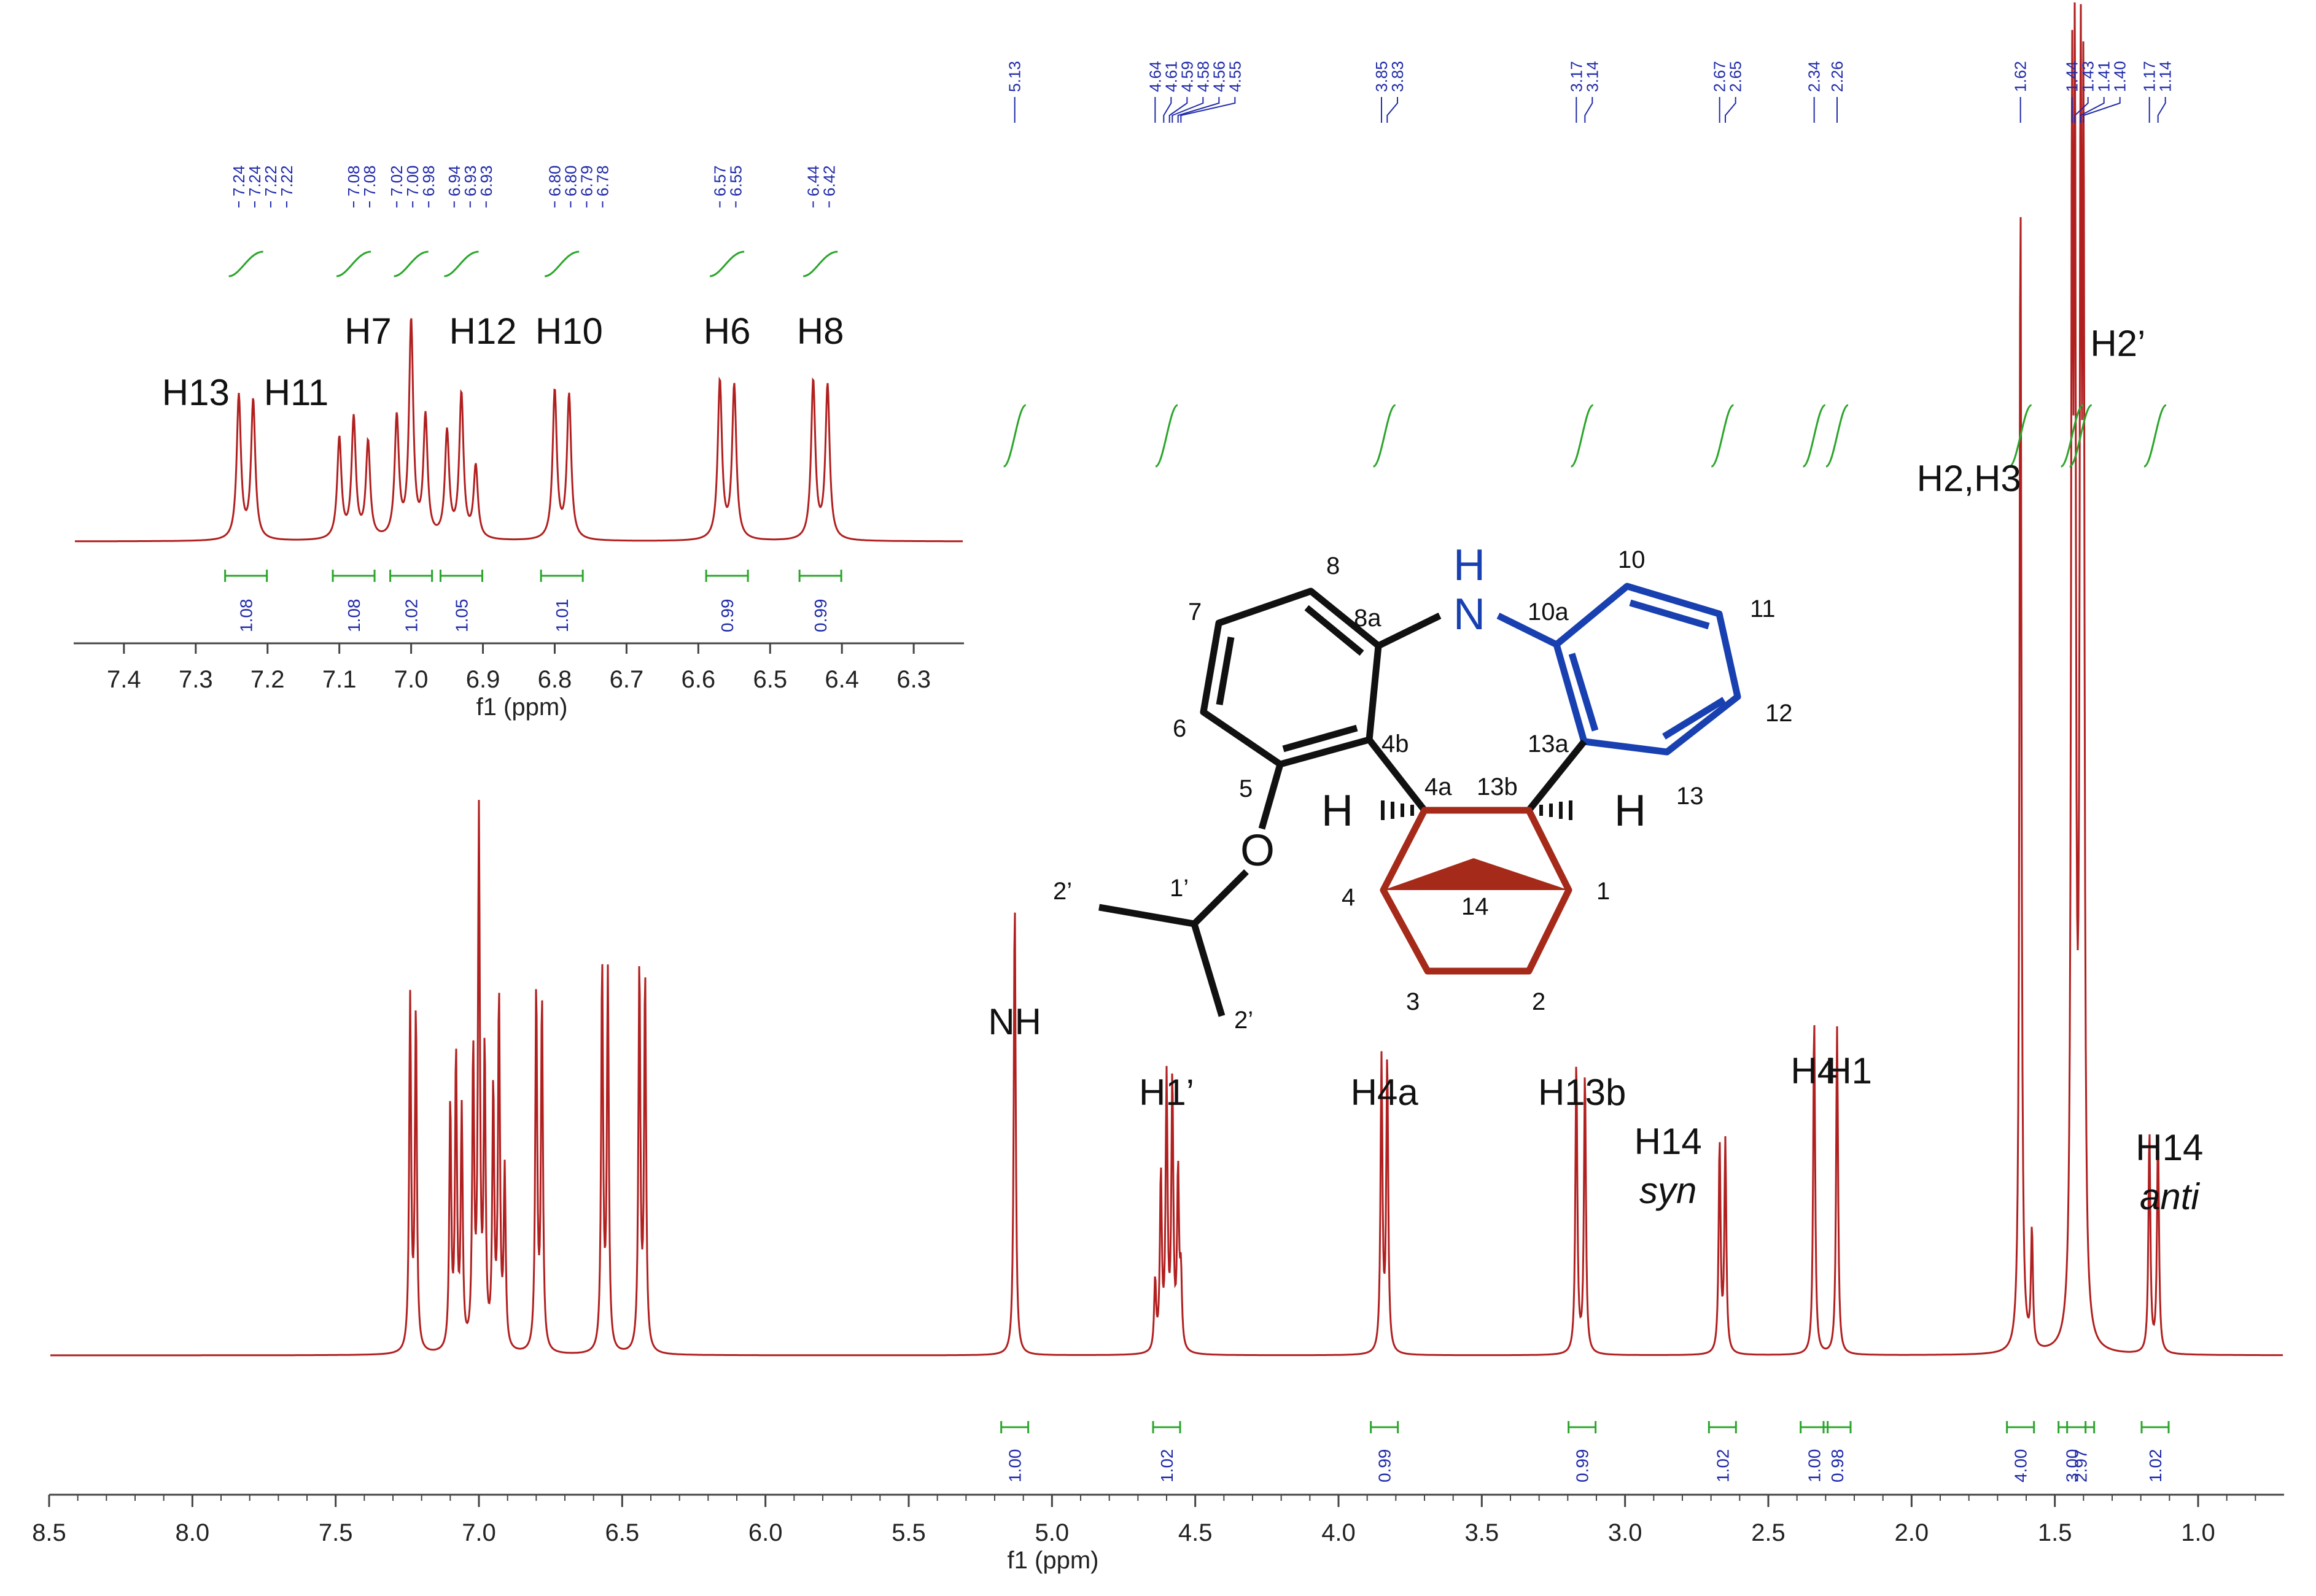 This screenshot has width=2316, height=1596. Describe the element at coordinates (1779, 713) in the screenshot. I see `locant-12: 12` at that location.